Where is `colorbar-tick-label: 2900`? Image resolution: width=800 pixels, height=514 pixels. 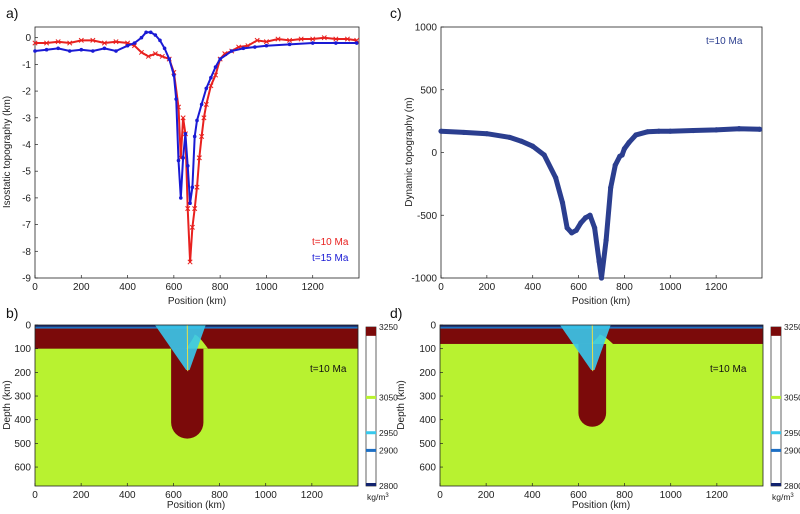
colorbar-tick-label: 2900 is located at coordinates (792, 451).